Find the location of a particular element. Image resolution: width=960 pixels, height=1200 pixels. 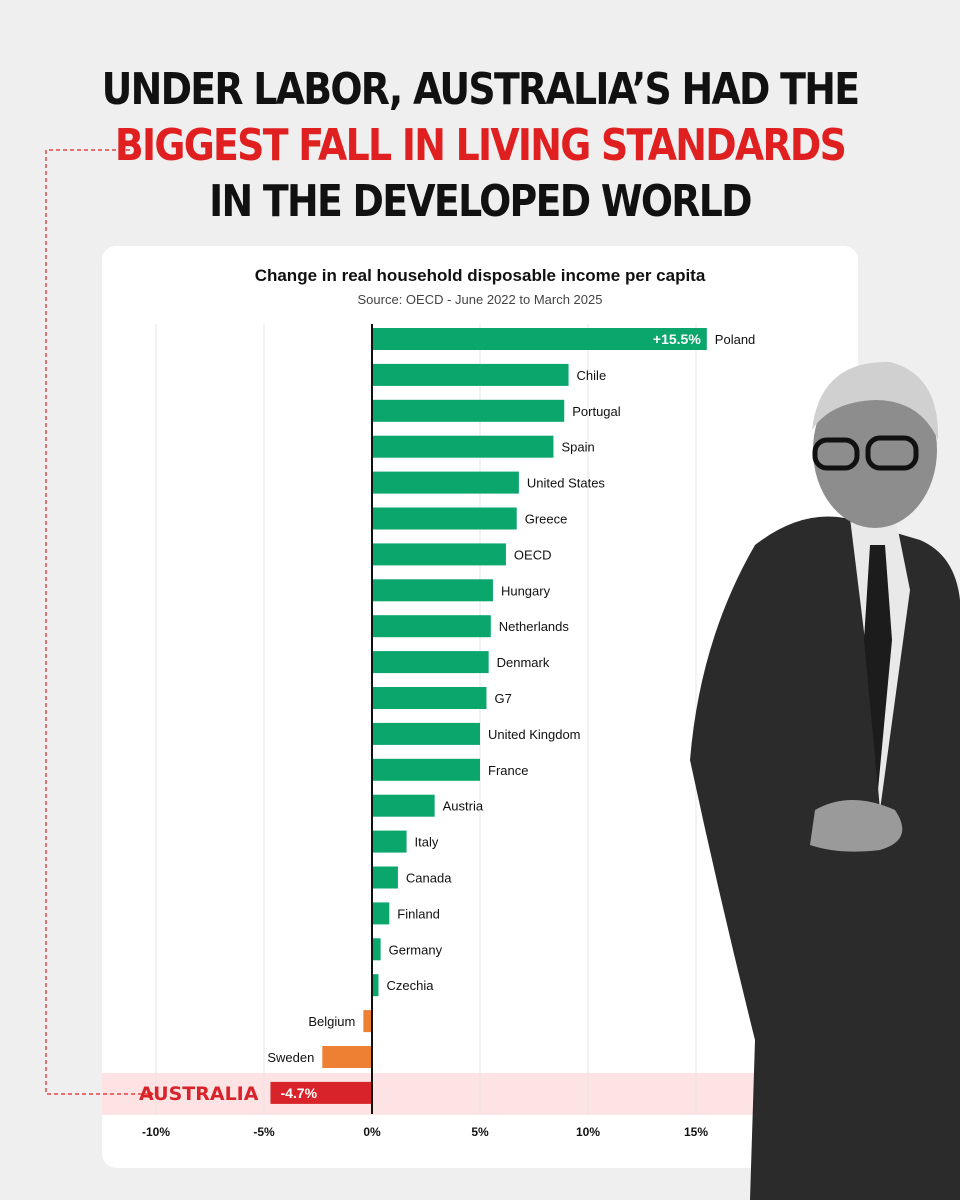

connector-arrowhead is located at coordinates (151, 1094).